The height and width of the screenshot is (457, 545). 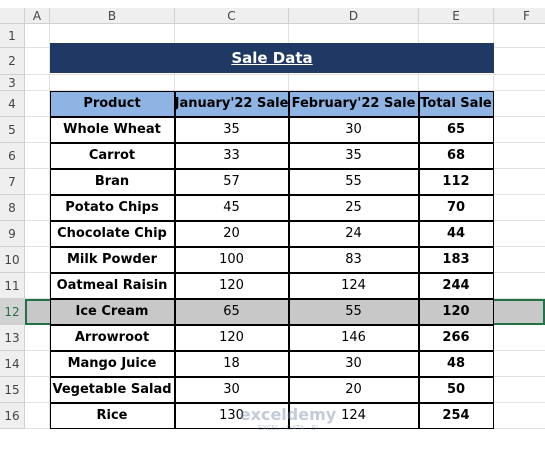 What do you see at coordinates (272, 58) in the screenshot?
I see `sheet-title: Sale Data` at bounding box center [272, 58].